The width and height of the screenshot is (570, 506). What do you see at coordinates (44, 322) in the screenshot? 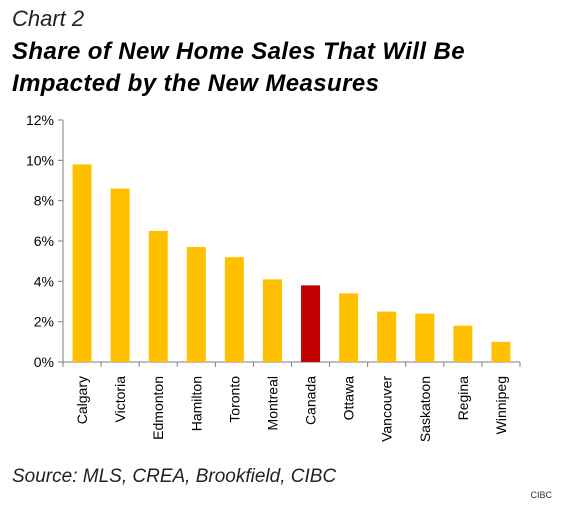
I see `y-tick-label: 2%` at bounding box center [44, 322].